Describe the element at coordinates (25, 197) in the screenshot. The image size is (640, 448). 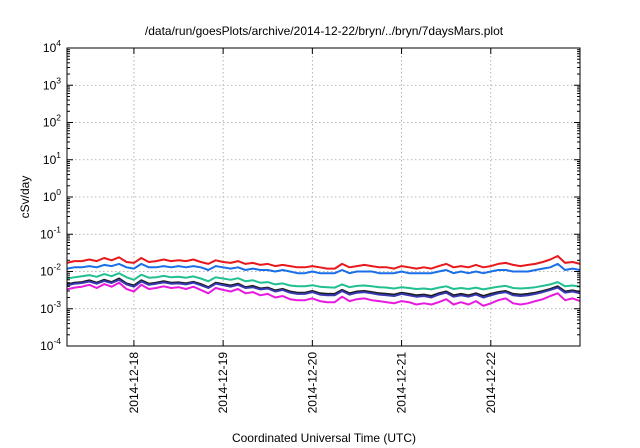
I see `y-axis-label: cSv/day` at that location.